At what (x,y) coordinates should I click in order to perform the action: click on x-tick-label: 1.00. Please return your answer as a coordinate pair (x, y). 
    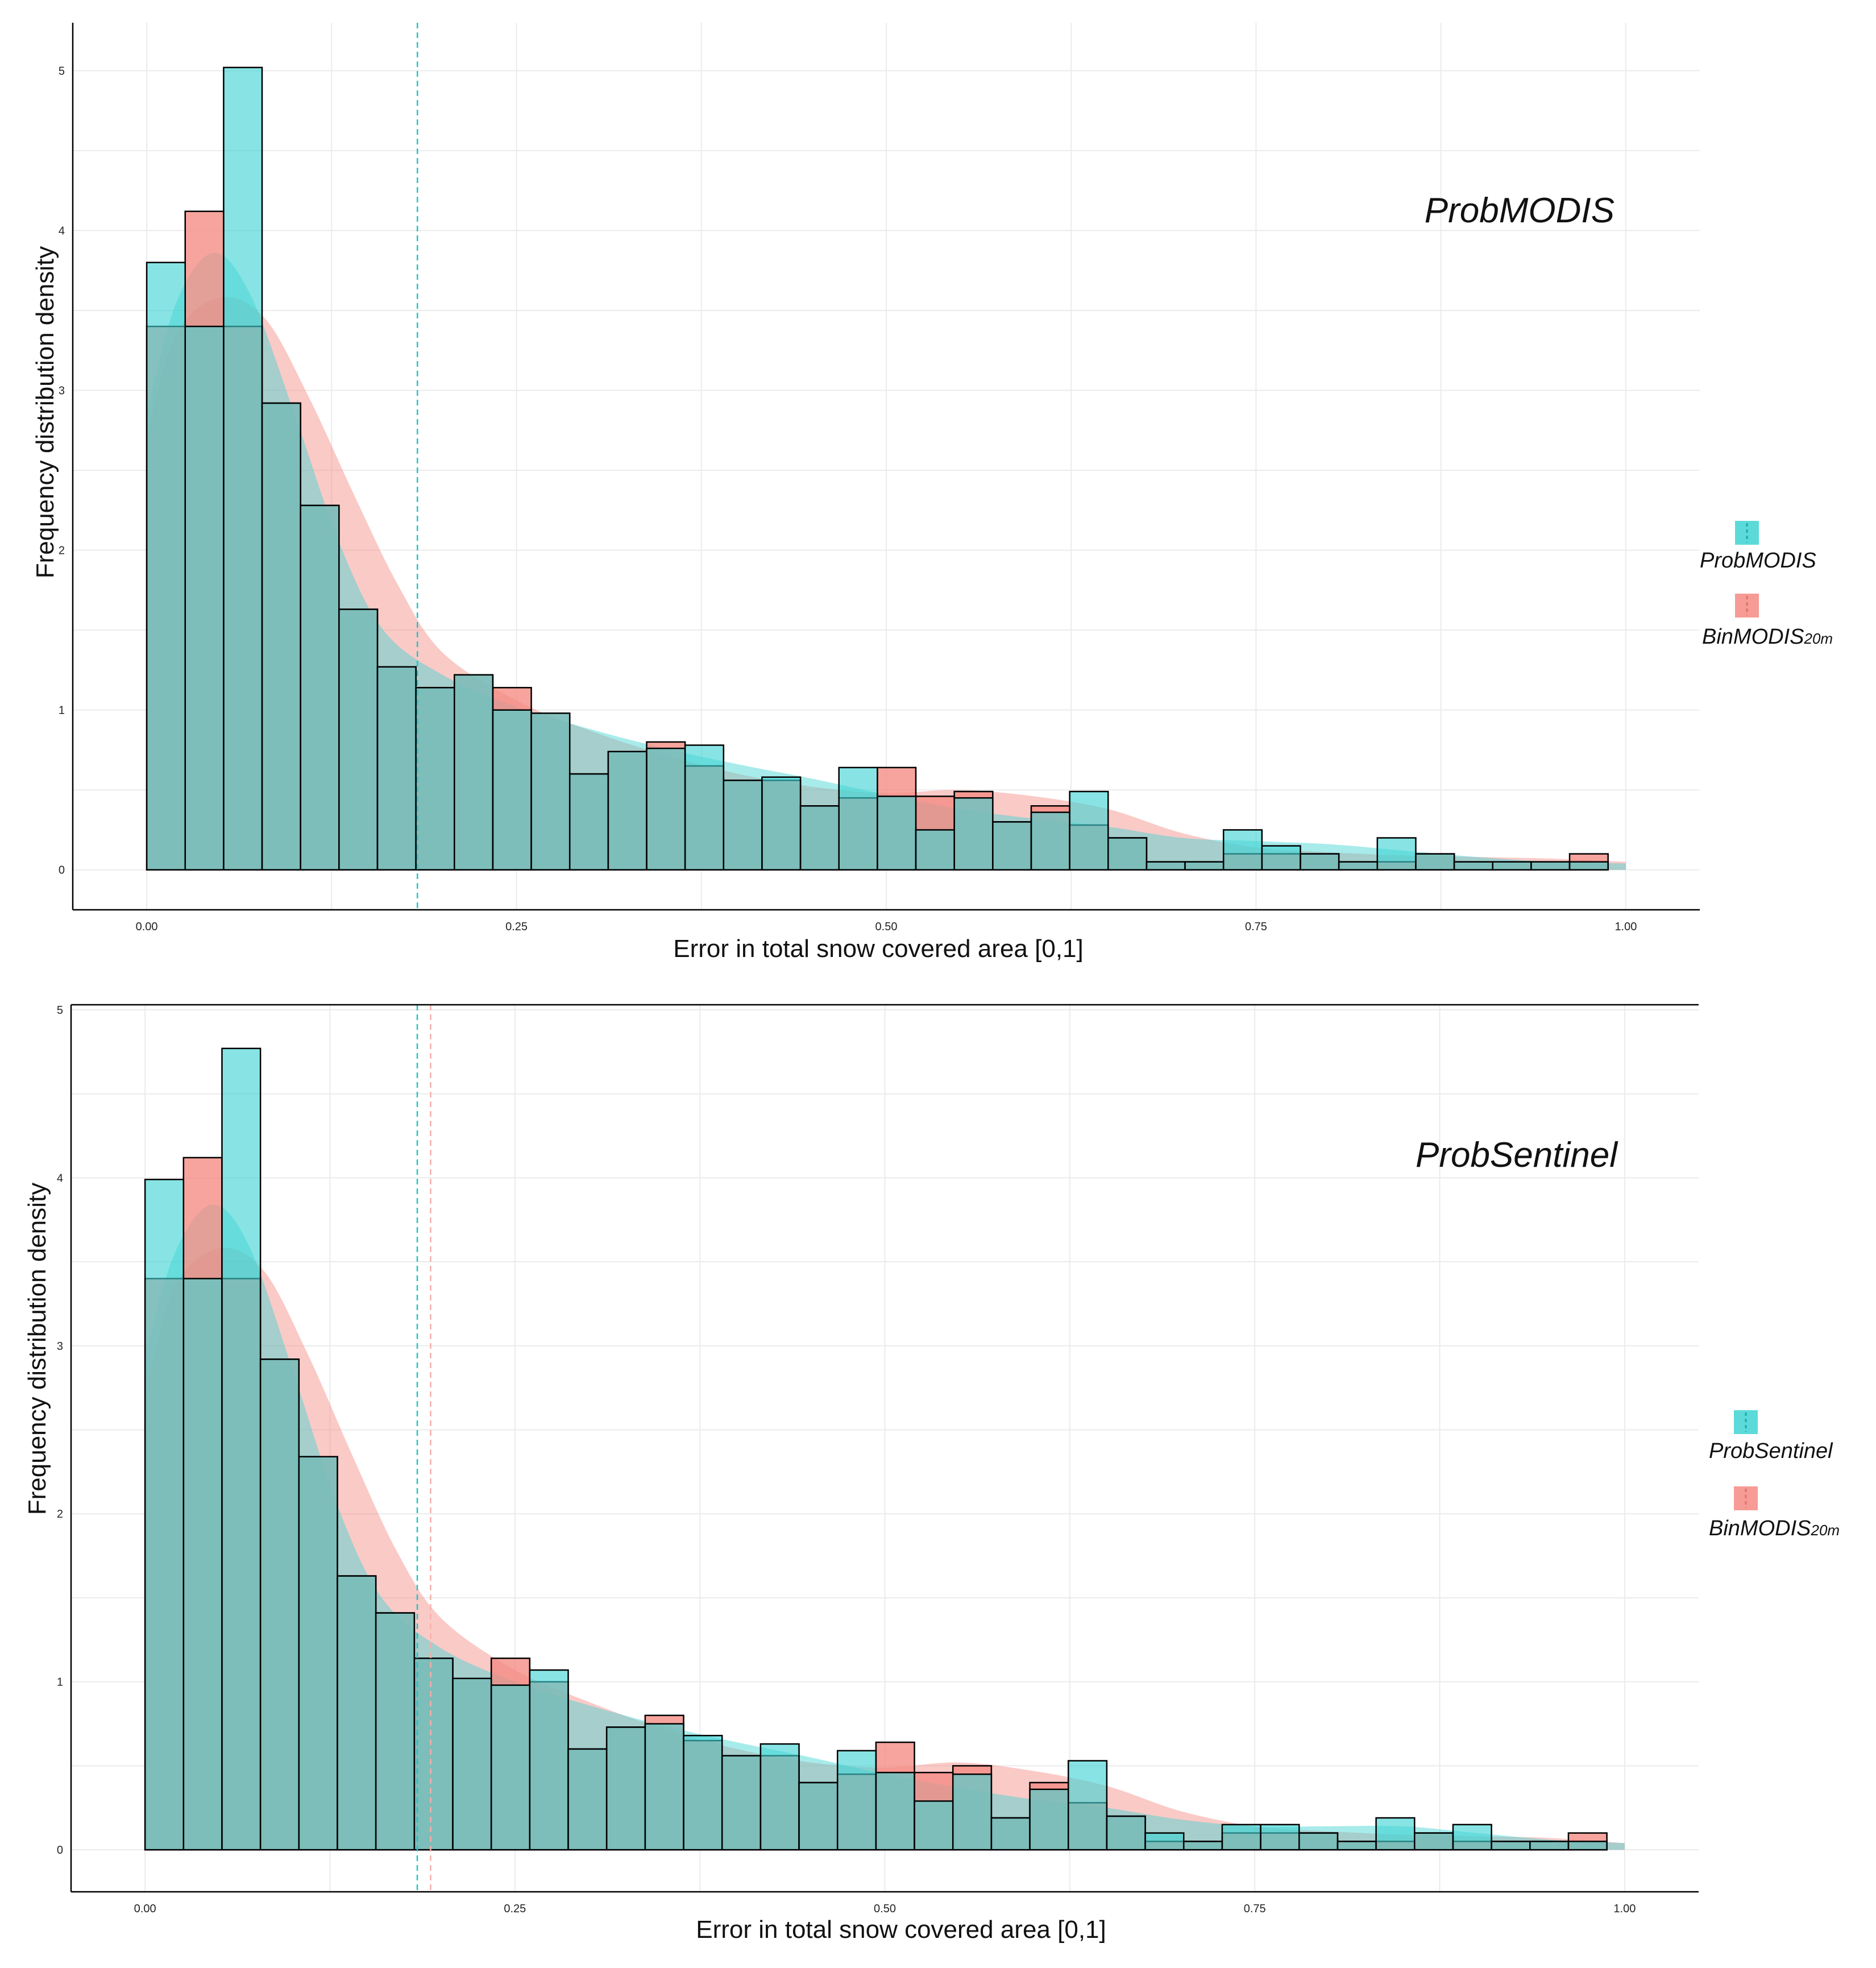
    Looking at the image, I should click on (1625, 927).